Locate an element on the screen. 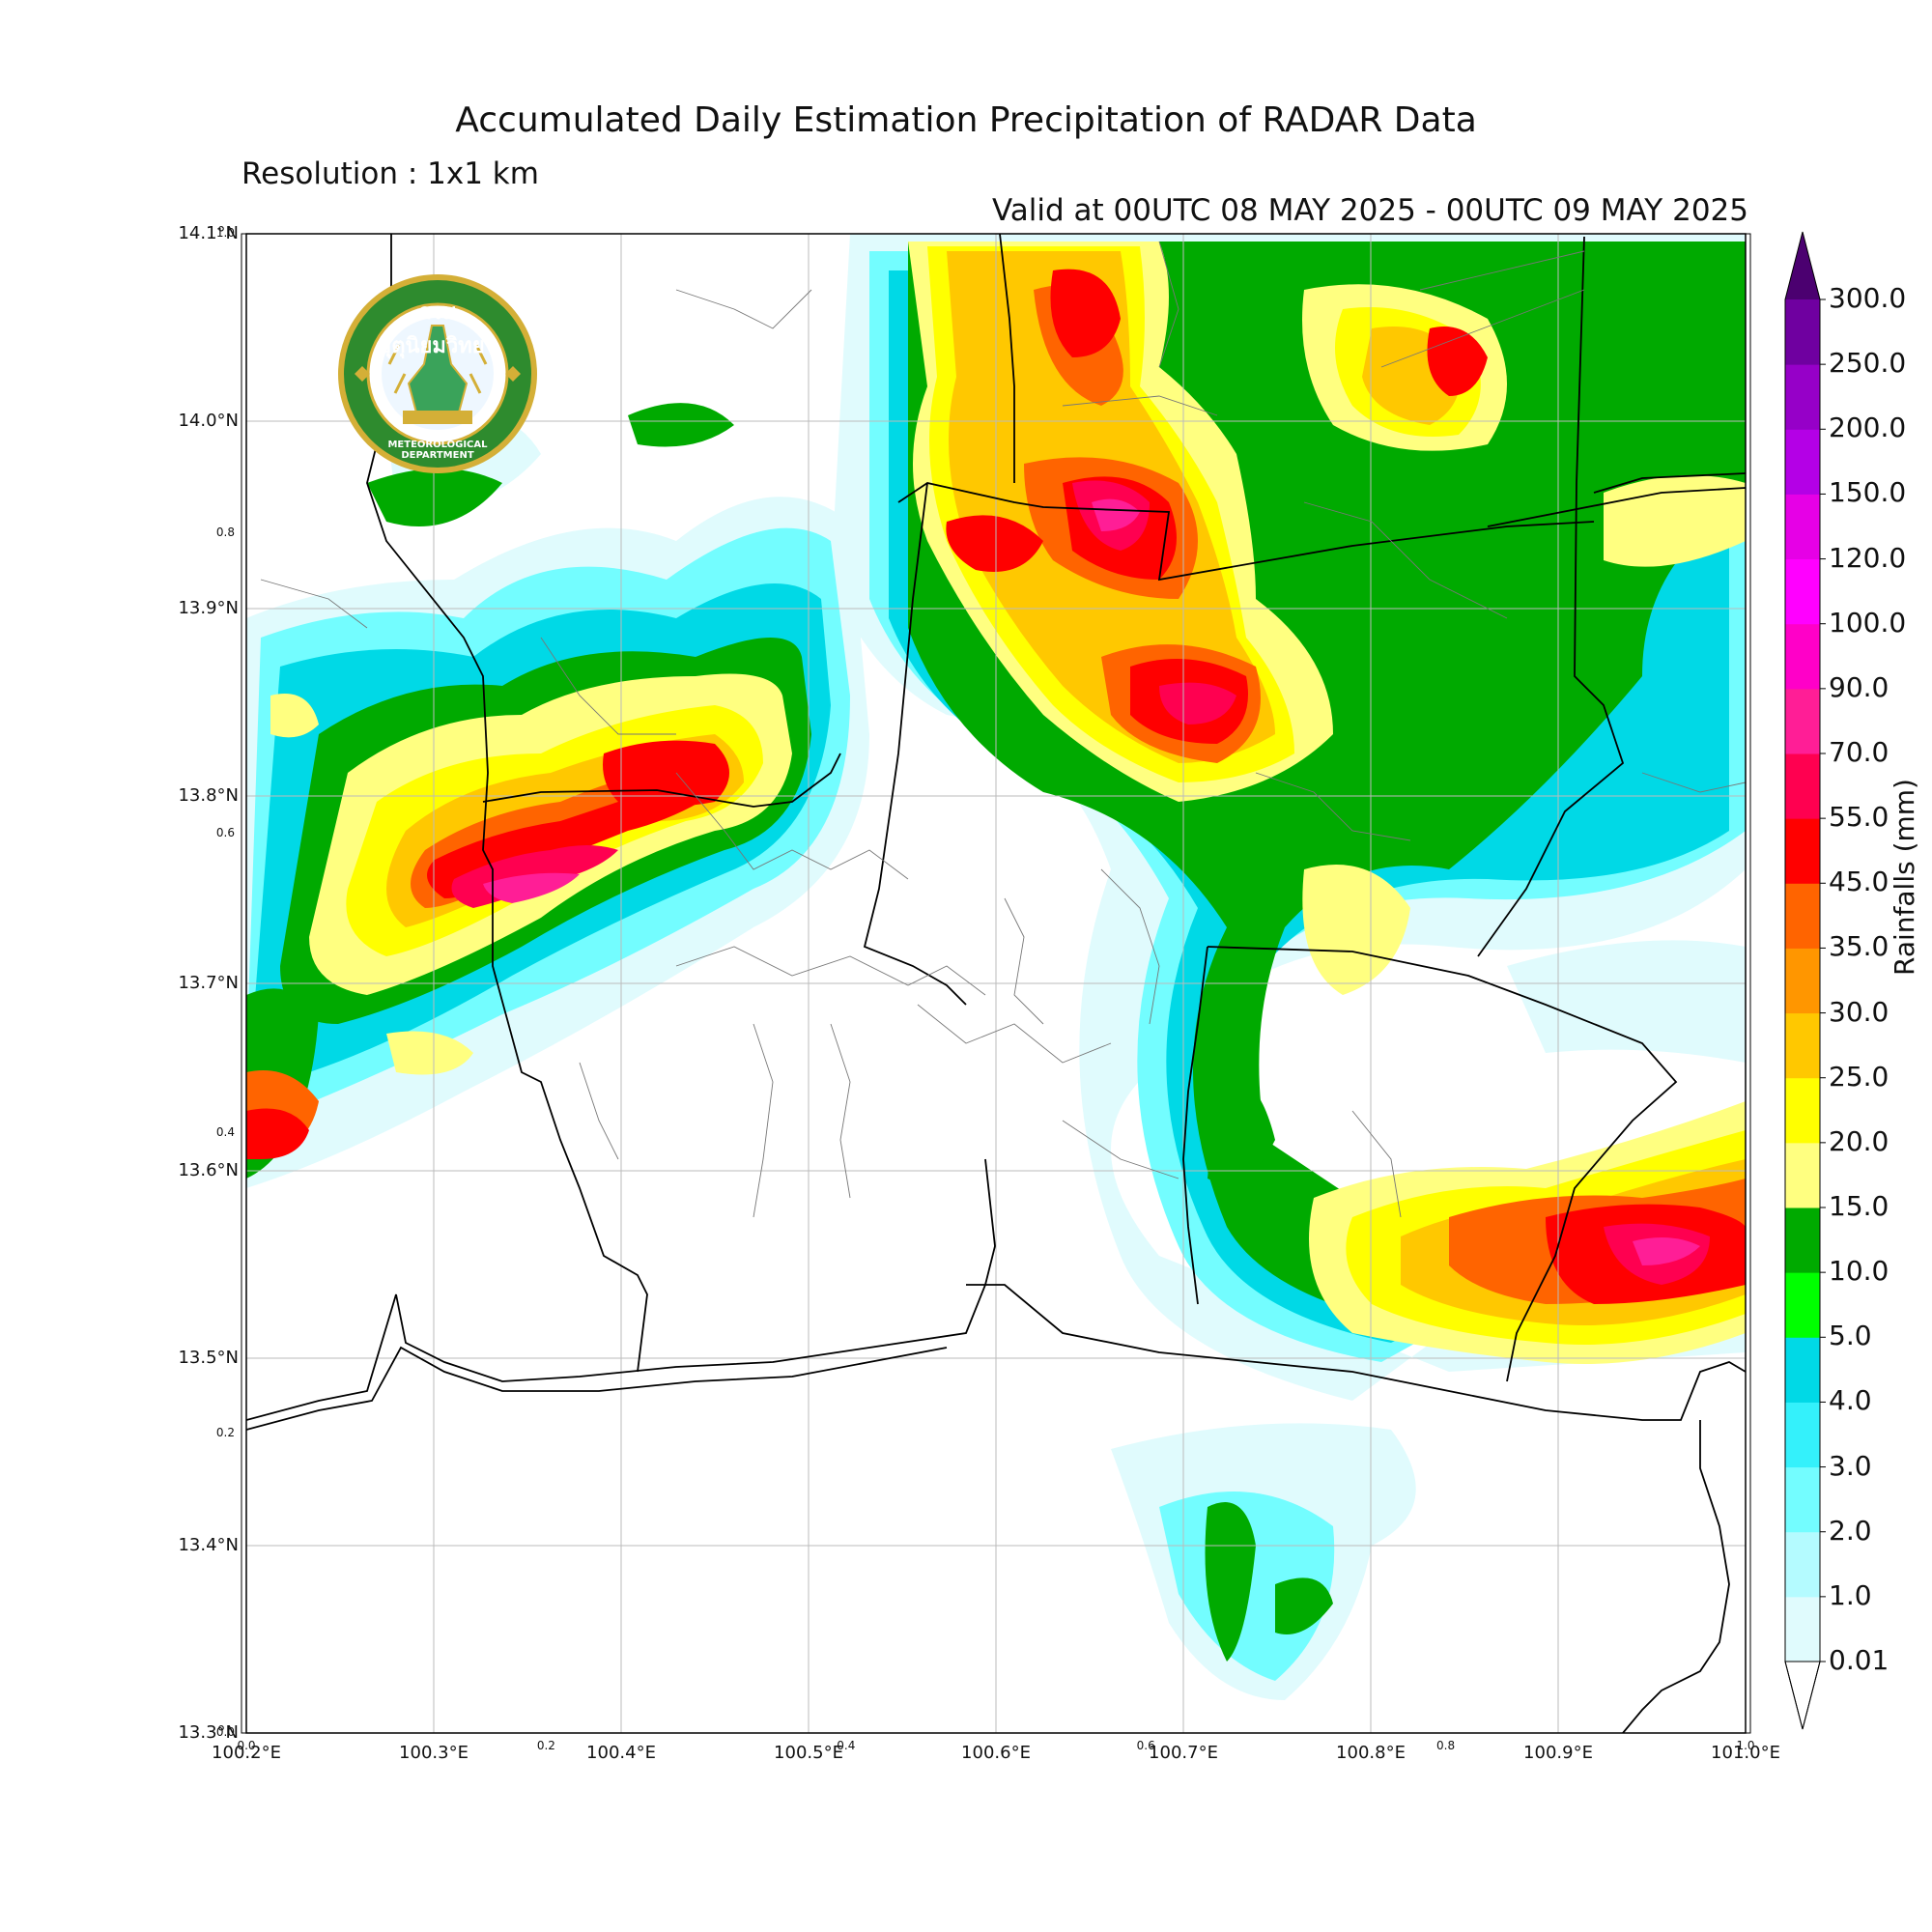  lat-tick-label: 14.0°N is located at coordinates (208, 421).